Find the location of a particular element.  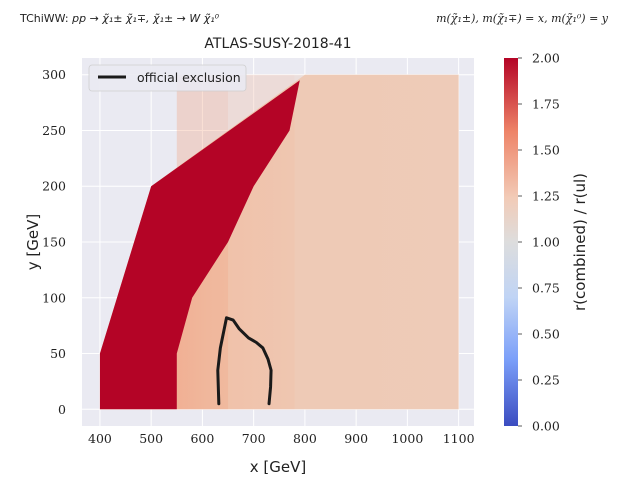

colorbar-tick-label: 2.00 is located at coordinates (546, 58).